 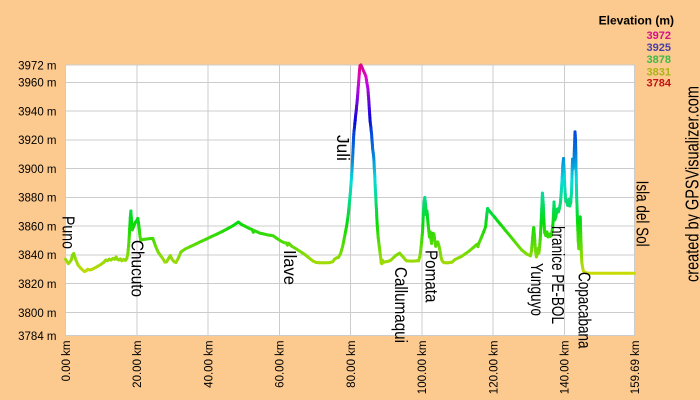 What do you see at coordinates (558, 275) in the screenshot?
I see `svg-text: hranice PE-BOL` at bounding box center [558, 275].